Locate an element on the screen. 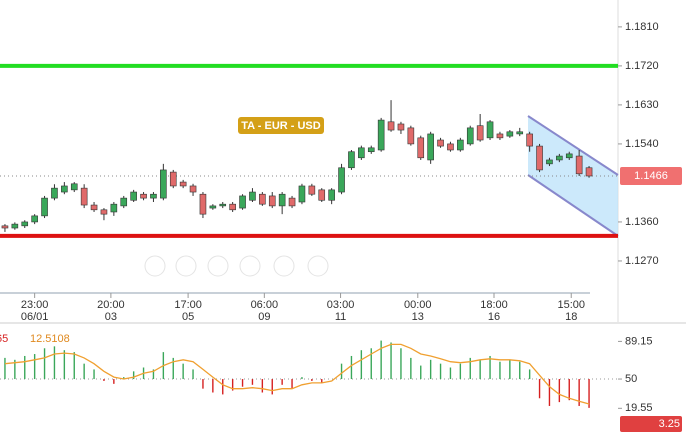 Image resolution: width=686 pixels, height=437 pixels. x-tick-sublabel: 05 is located at coordinates (188, 317).